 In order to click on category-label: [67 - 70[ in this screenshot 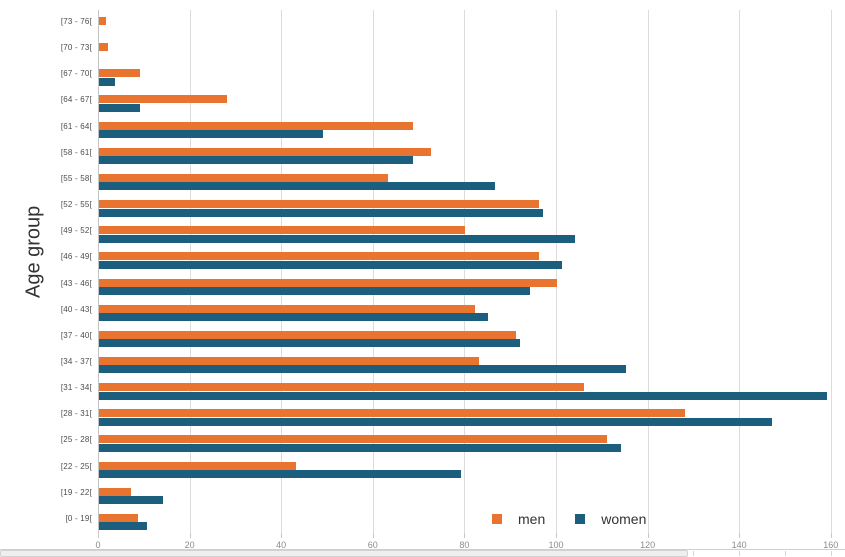, I will do `click(76, 74)`.